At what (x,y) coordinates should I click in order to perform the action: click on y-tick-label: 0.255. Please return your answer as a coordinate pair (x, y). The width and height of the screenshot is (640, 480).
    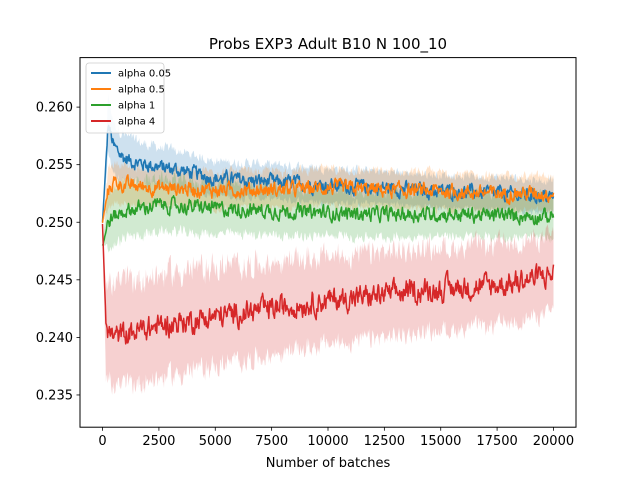
    Looking at the image, I should click on (54, 165).